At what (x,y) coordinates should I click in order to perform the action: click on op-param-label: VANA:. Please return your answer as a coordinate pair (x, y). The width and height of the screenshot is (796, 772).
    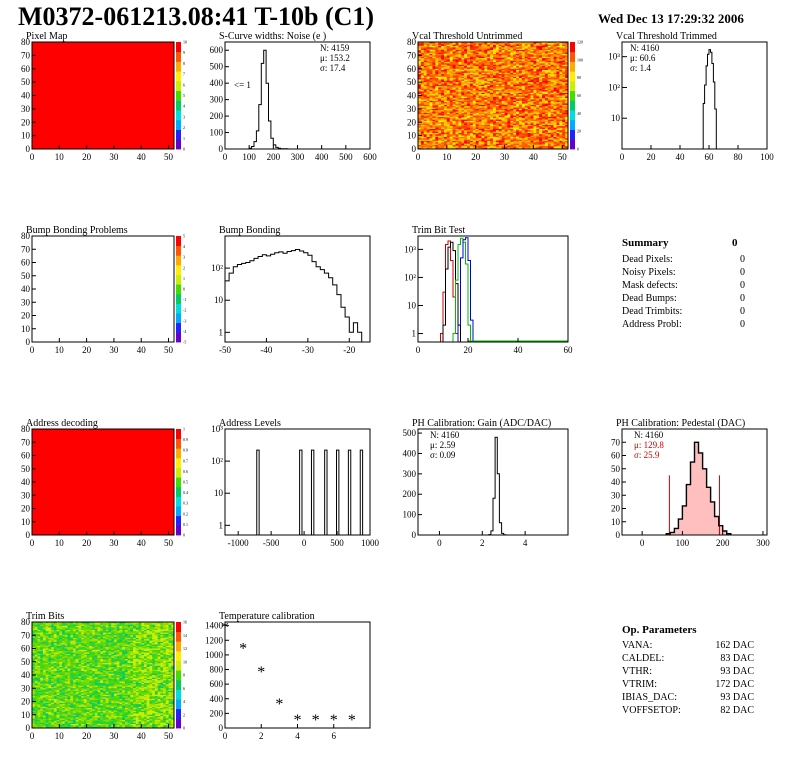
    Looking at the image, I should click on (637, 645).